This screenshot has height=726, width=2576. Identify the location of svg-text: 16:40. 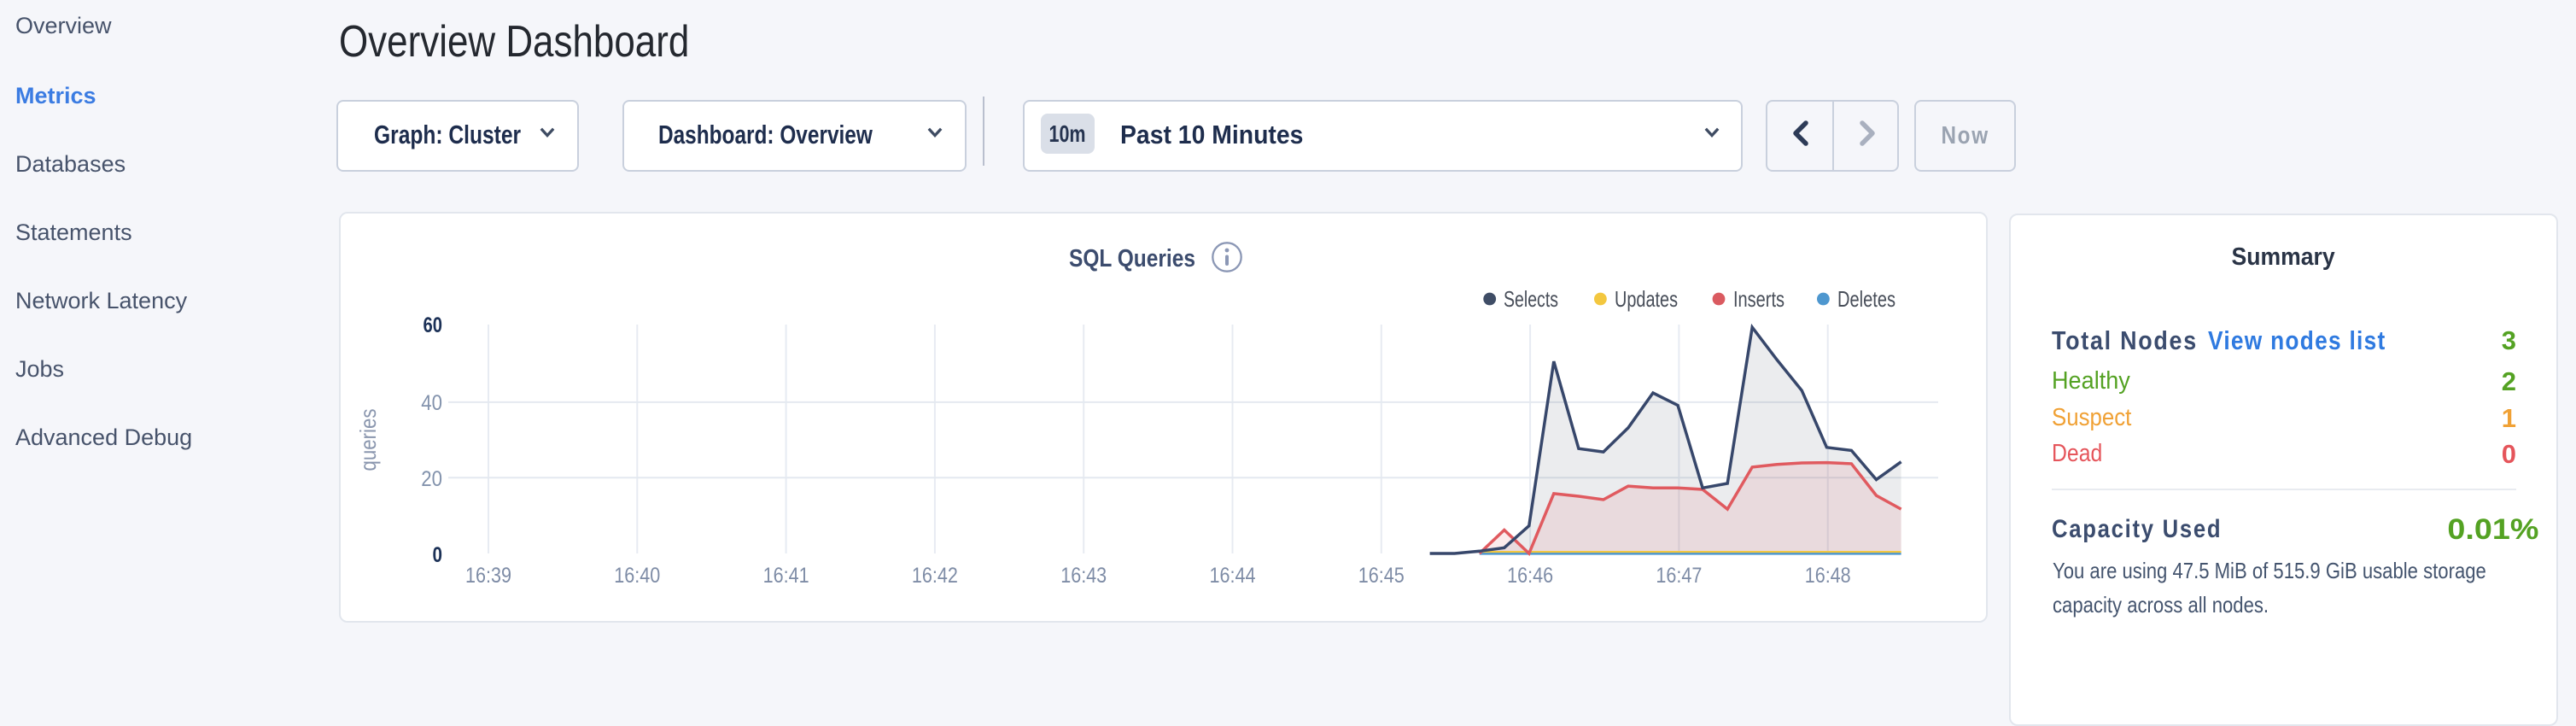
(637, 576).